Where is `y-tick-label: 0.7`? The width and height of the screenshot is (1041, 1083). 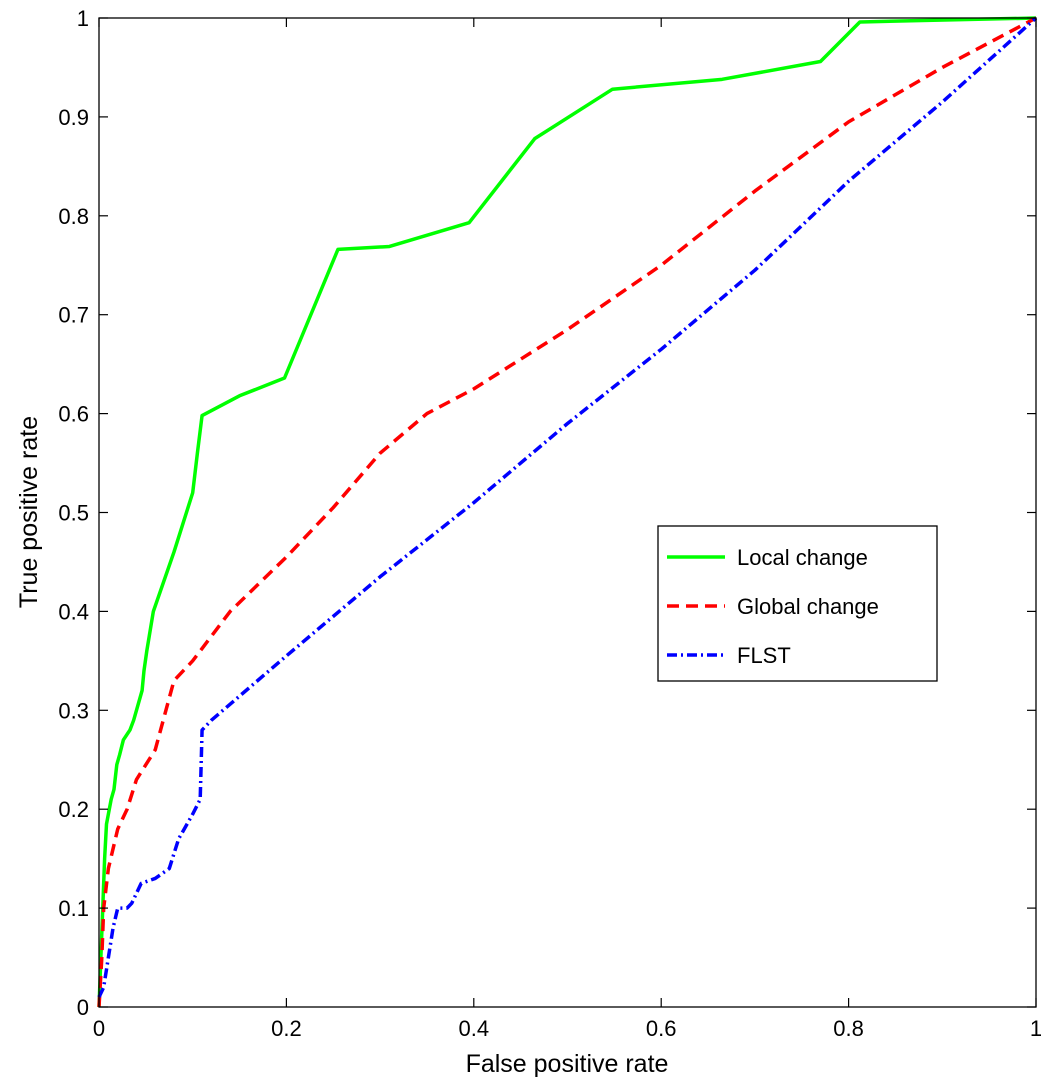 y-tick-label: 0.7 is located at coordinates (73, 315).